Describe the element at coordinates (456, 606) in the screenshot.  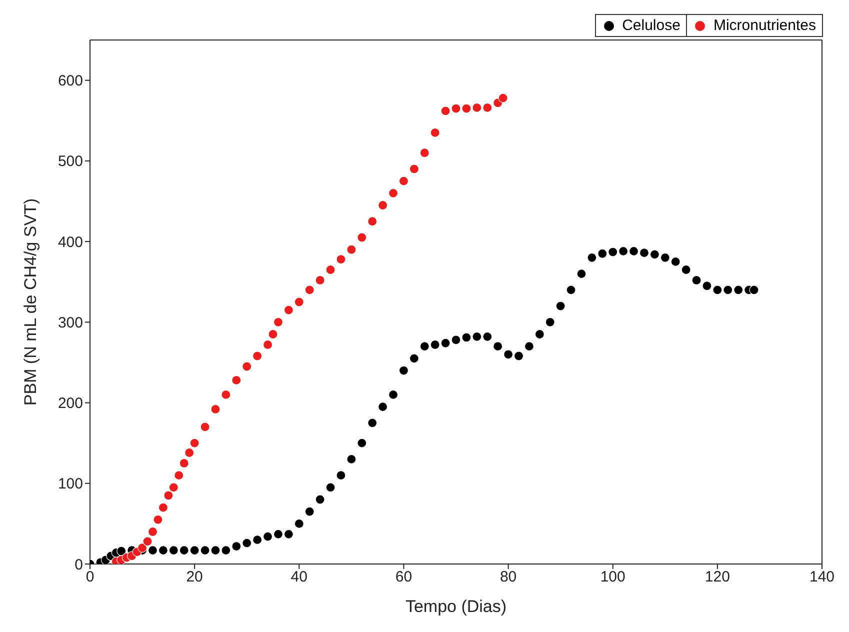
I see `x-axis-title: Tempo (Dias)` at that location.